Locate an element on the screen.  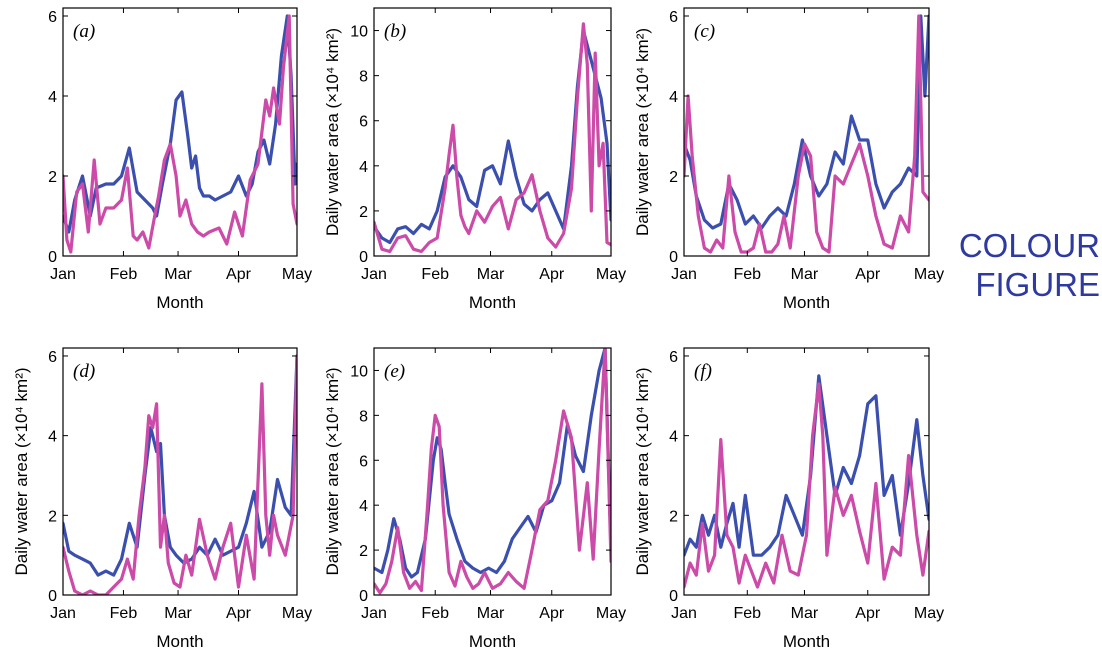
panel-label: (a) is located at coordinates (84, 31).